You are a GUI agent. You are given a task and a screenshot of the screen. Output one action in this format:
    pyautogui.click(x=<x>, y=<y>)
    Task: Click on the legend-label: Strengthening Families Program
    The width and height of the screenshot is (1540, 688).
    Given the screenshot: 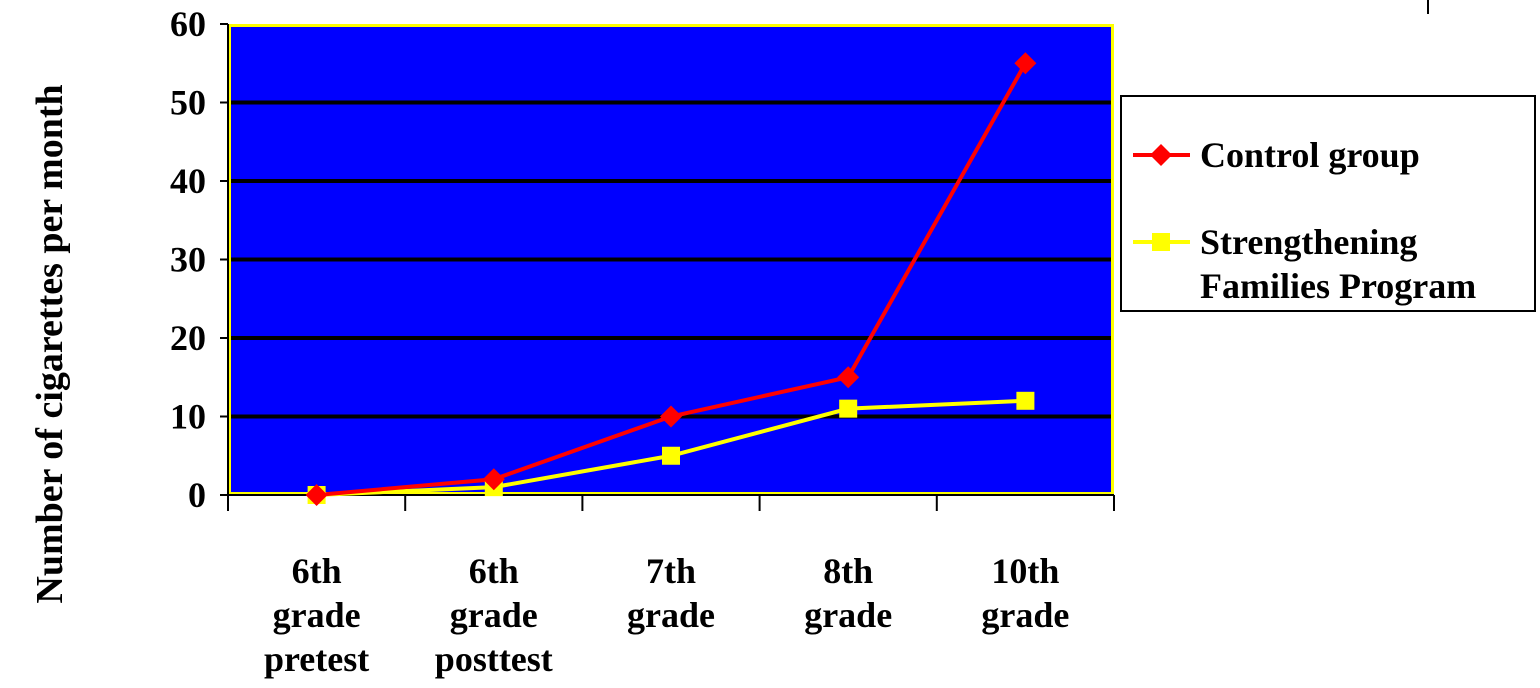 What is the action you would take?
    pyautogui.click(x=1338, y=264)
    